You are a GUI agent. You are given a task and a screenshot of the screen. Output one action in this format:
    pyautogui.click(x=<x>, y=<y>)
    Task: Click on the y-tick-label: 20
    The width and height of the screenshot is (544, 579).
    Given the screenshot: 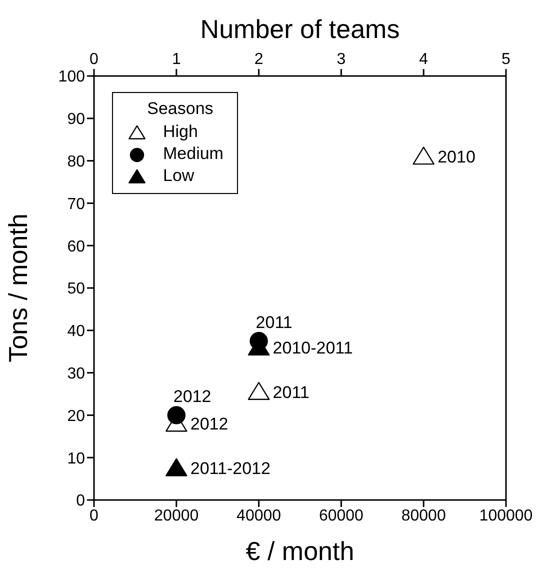 What is the action you would take?
    pyautogui.click(x=76, y=416)
    